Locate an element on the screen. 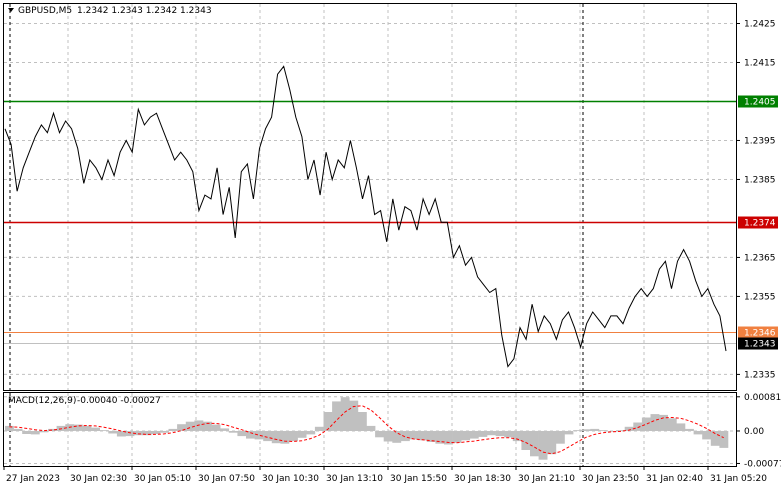 The image size is (781, 489). macd-axis-ticks: 0.00081 0.00 -0.00077 is located at coordinates (758, 431).